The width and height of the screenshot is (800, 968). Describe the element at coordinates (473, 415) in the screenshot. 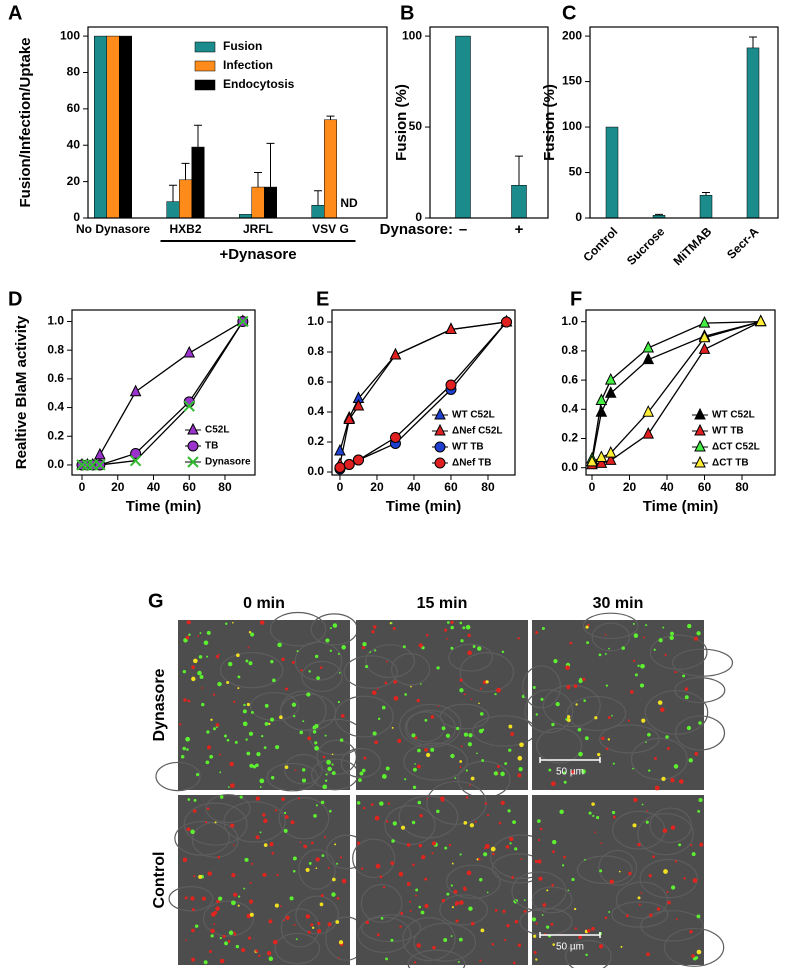

I see `legend-label: WT C52L` at that location.